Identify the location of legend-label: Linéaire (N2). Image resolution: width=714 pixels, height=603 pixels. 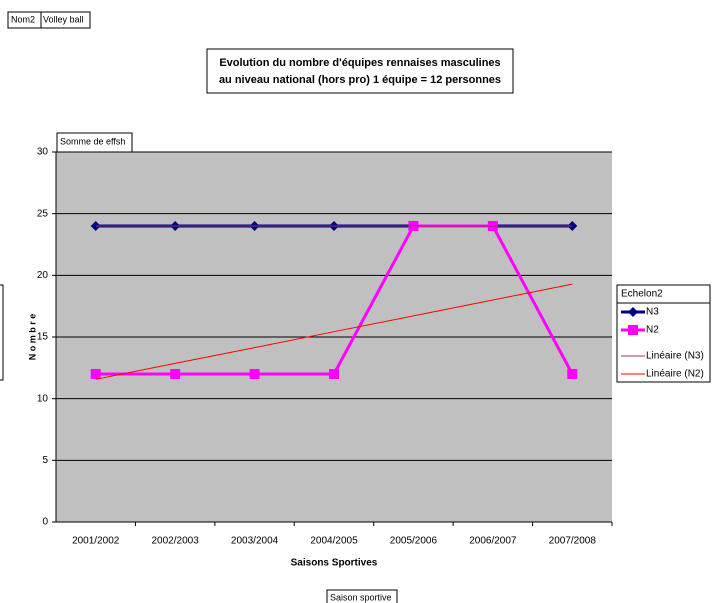
(675, 374).